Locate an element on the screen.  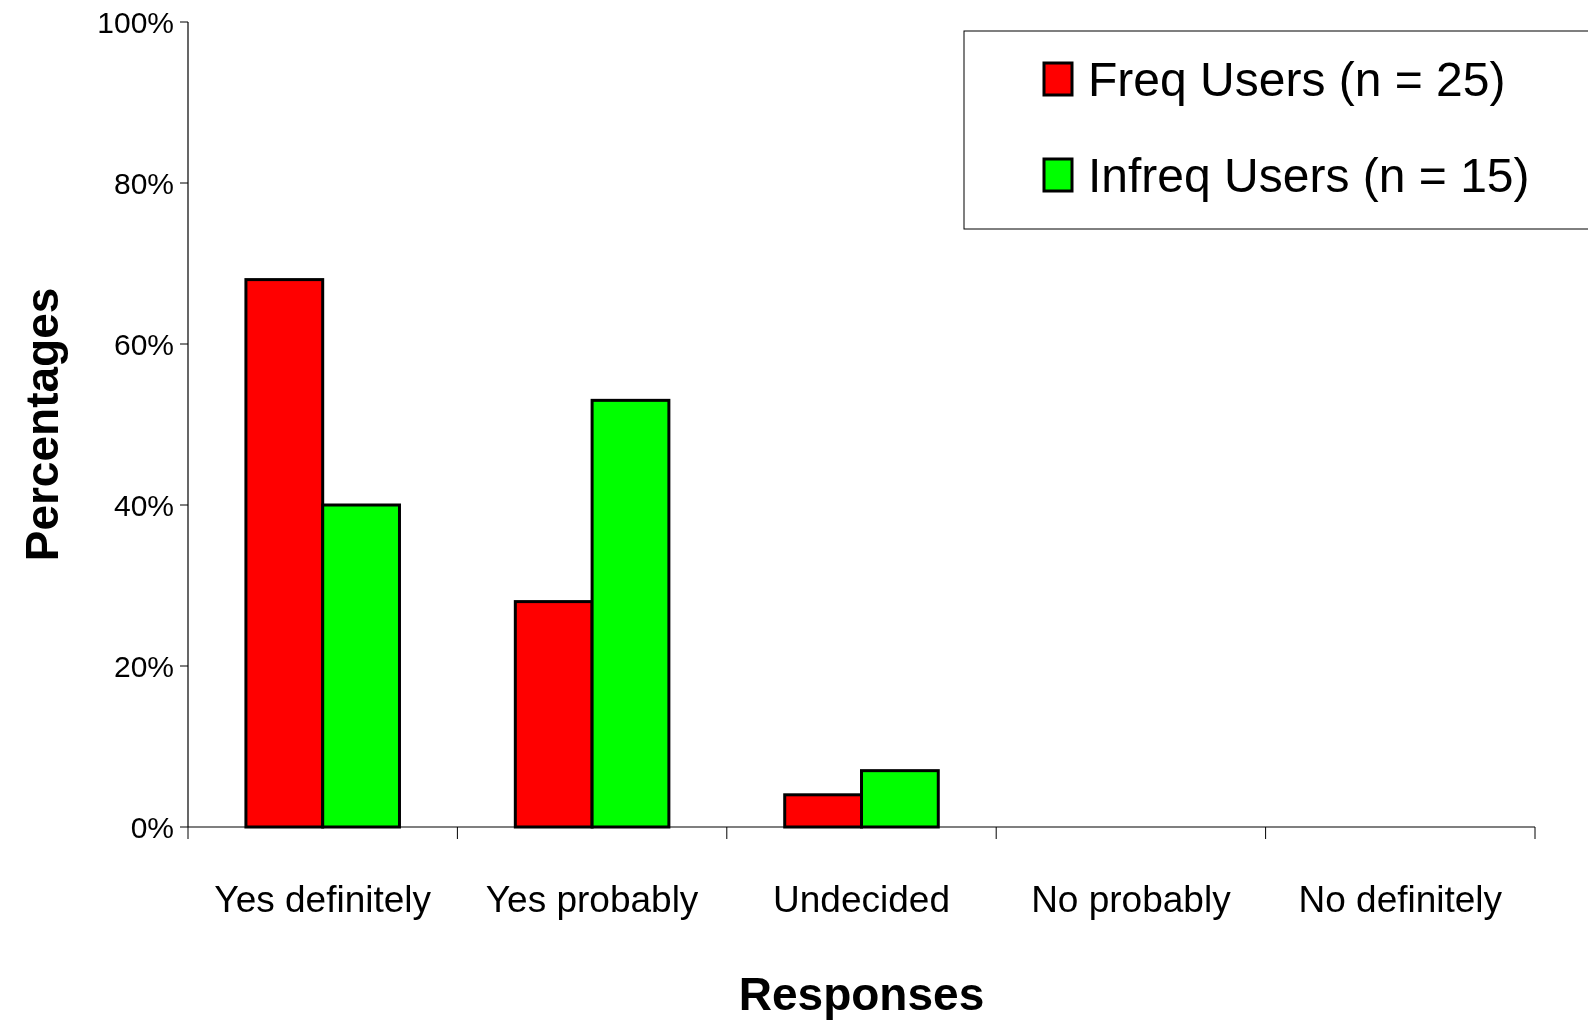
y-tick-label: 0% is located at coordinates (152, 827).